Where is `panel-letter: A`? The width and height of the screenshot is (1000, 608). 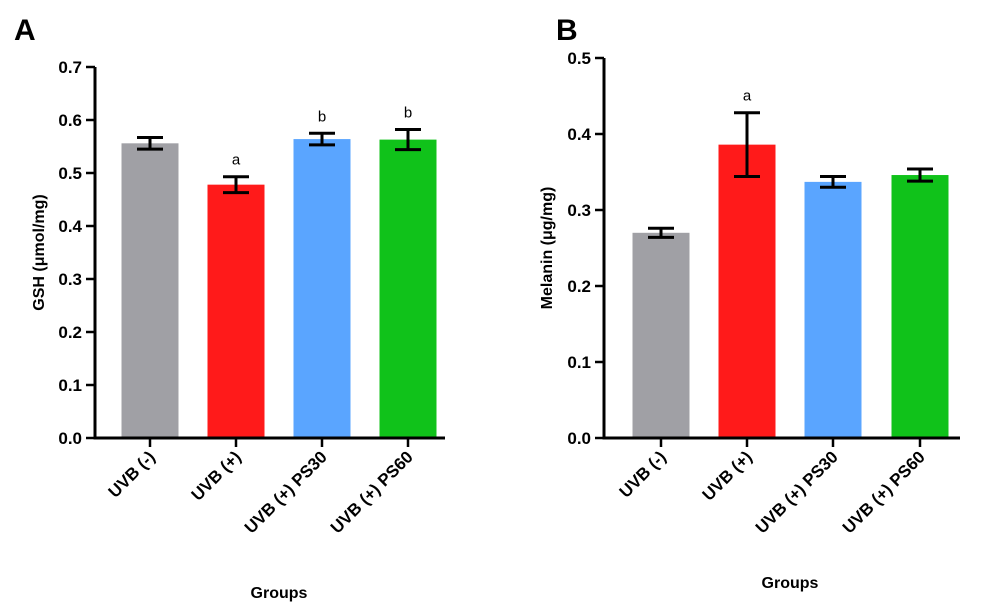 panel-letter: A is located at coordinates (25, 30).